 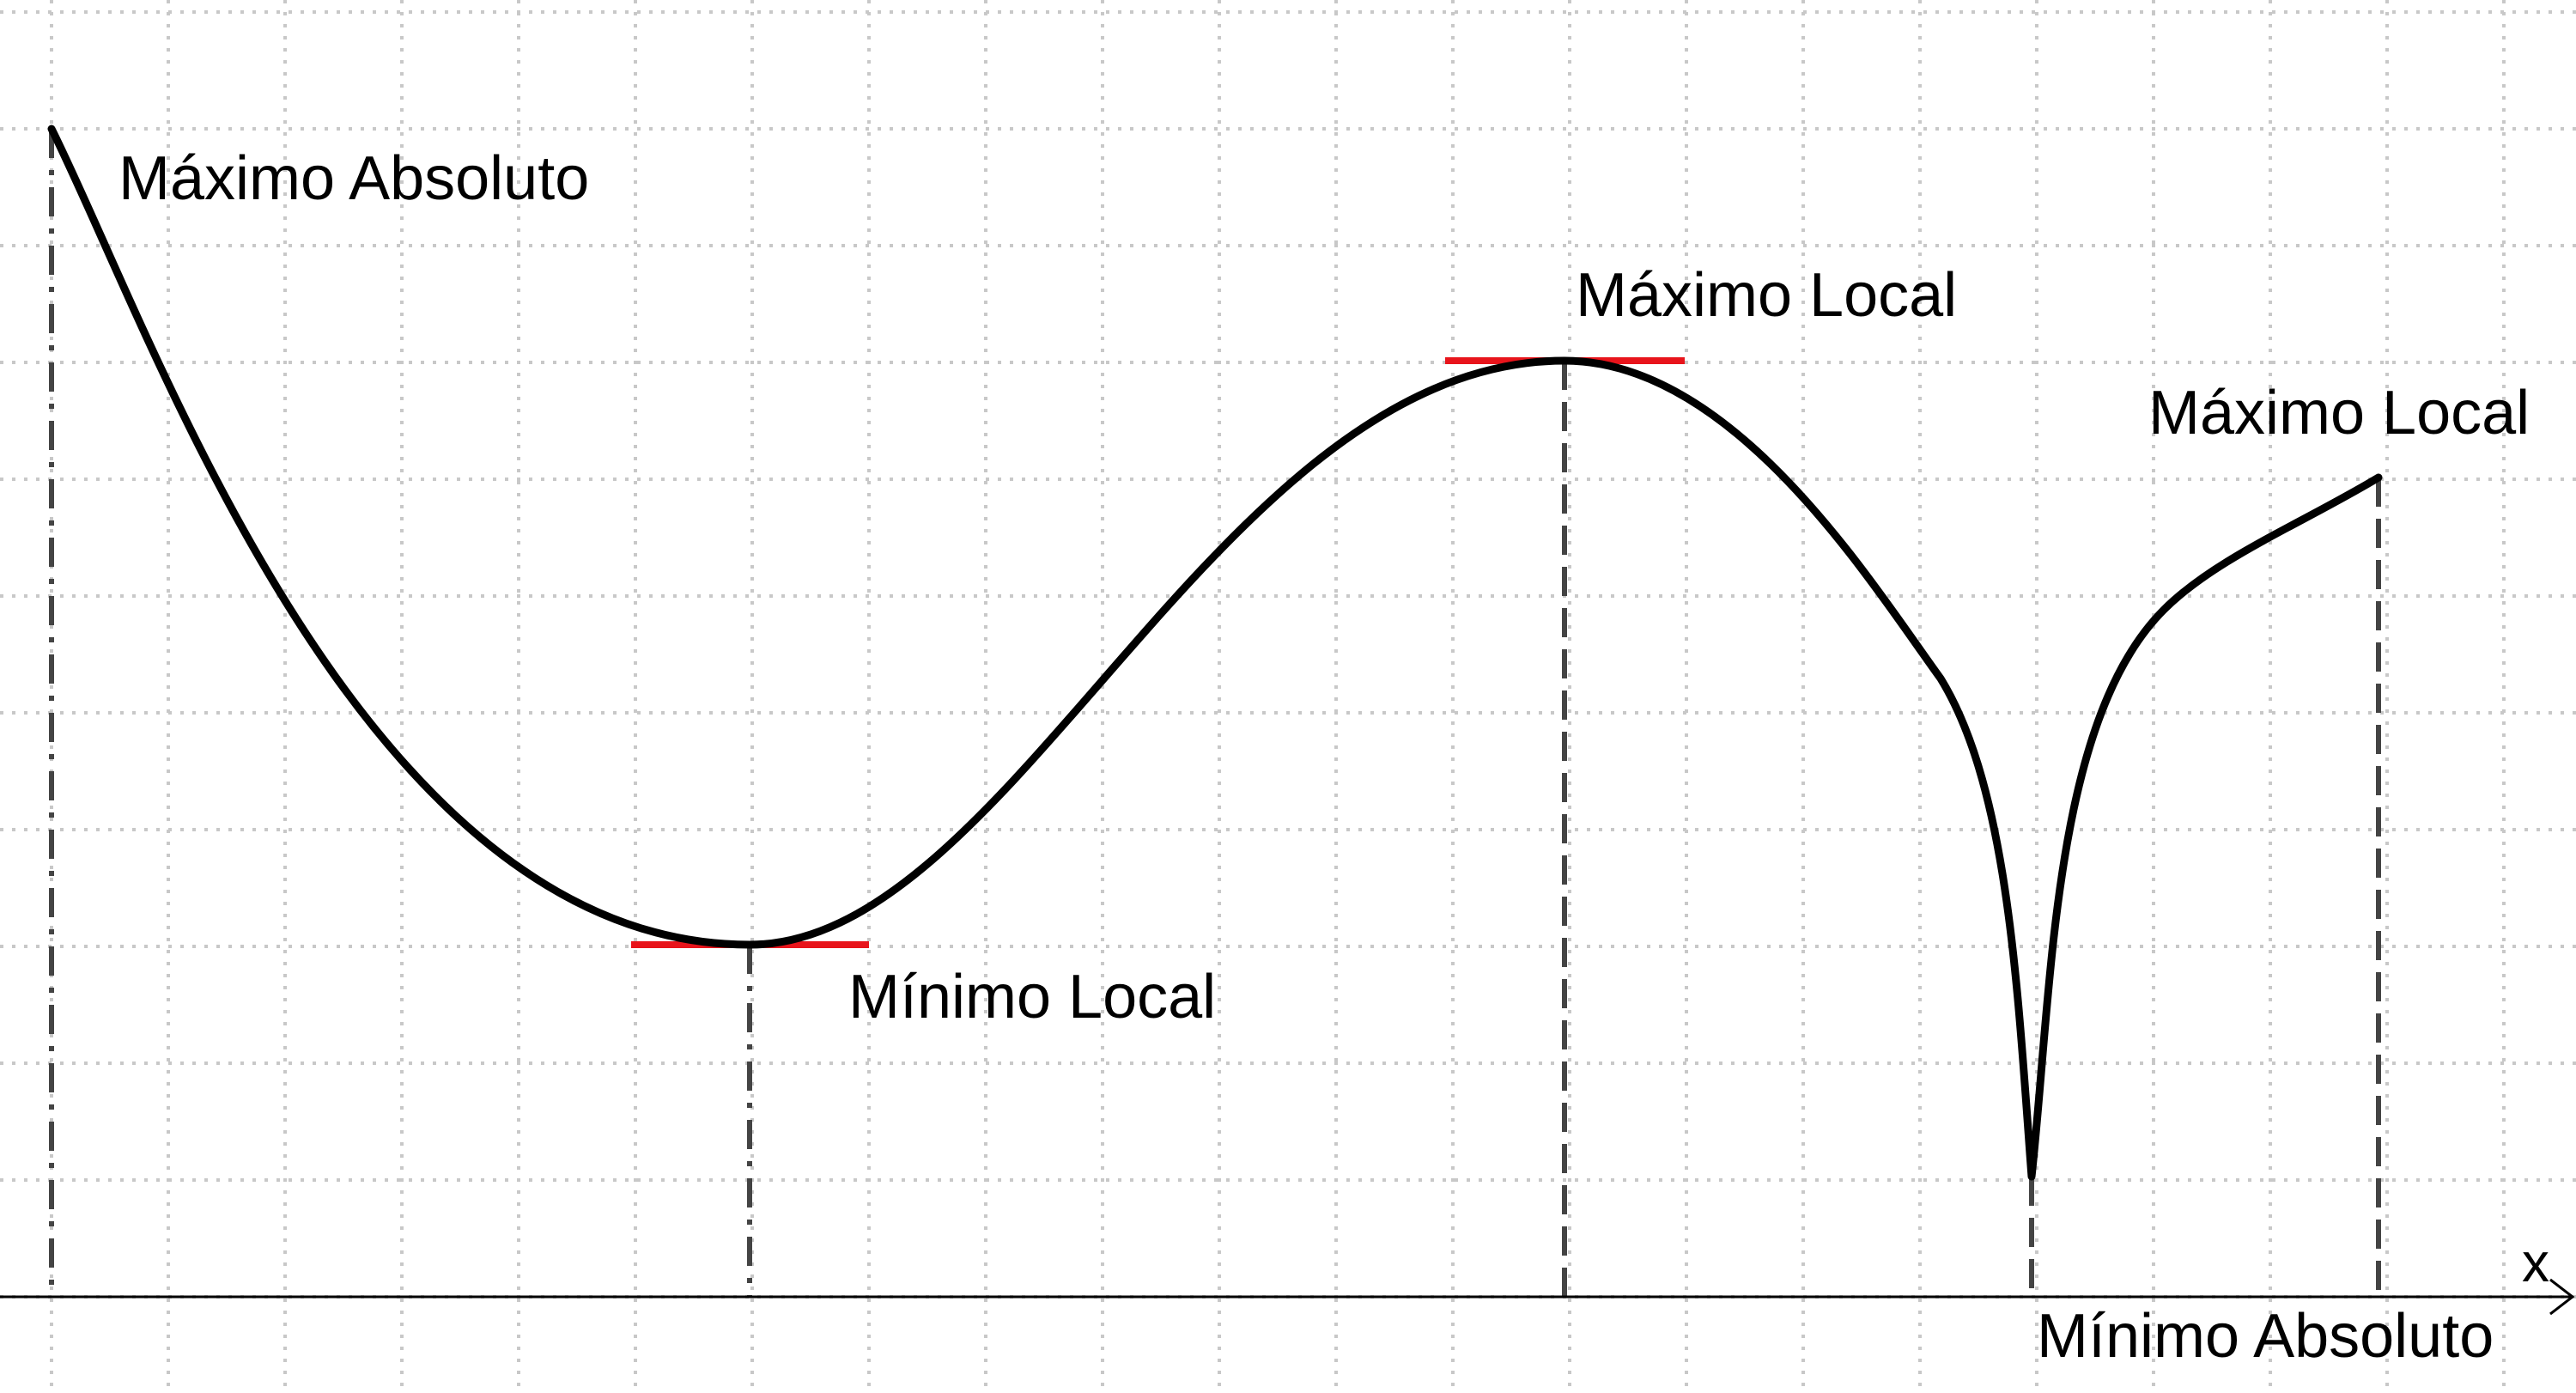 I want to click on x-axis-arrow-icon, so click(x=2562, y=1297).